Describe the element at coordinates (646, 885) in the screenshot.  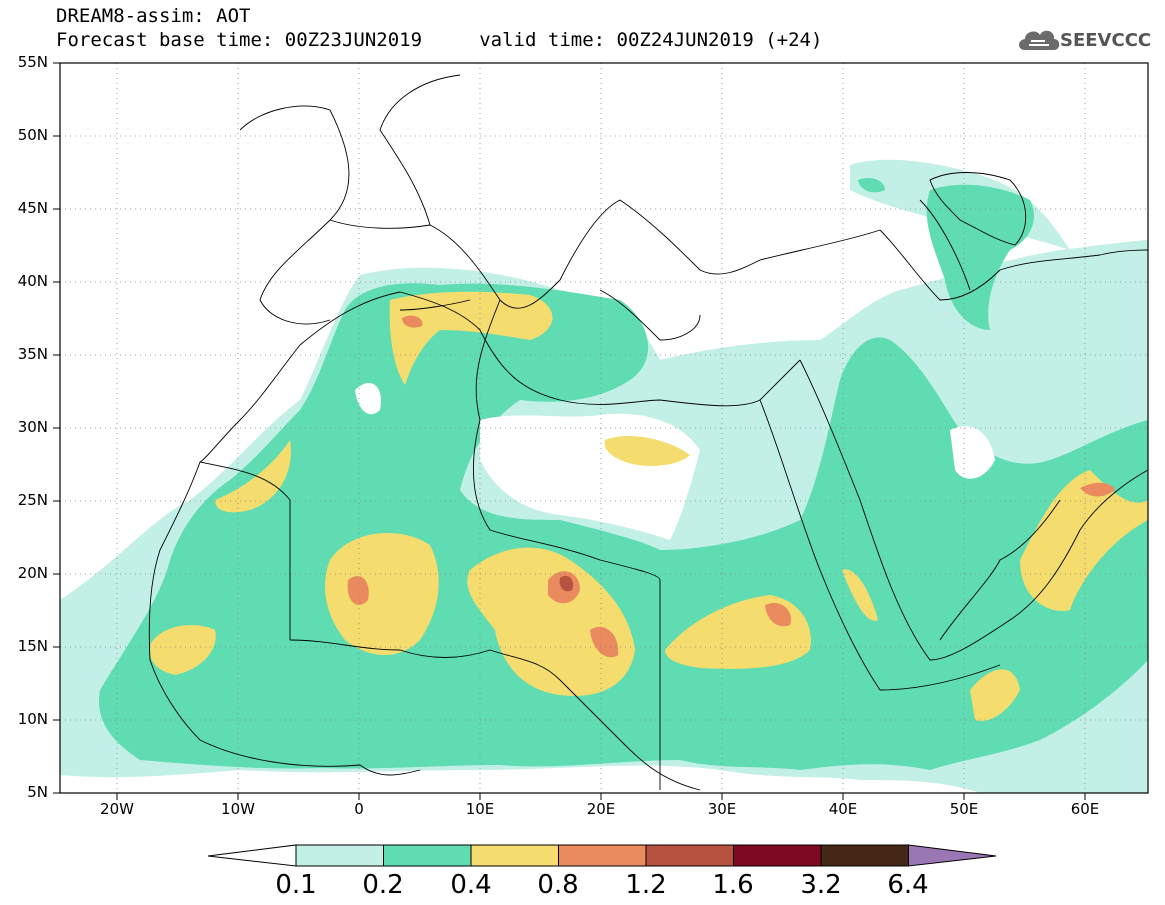
I see `colorbar-label: 1.2` at that location.